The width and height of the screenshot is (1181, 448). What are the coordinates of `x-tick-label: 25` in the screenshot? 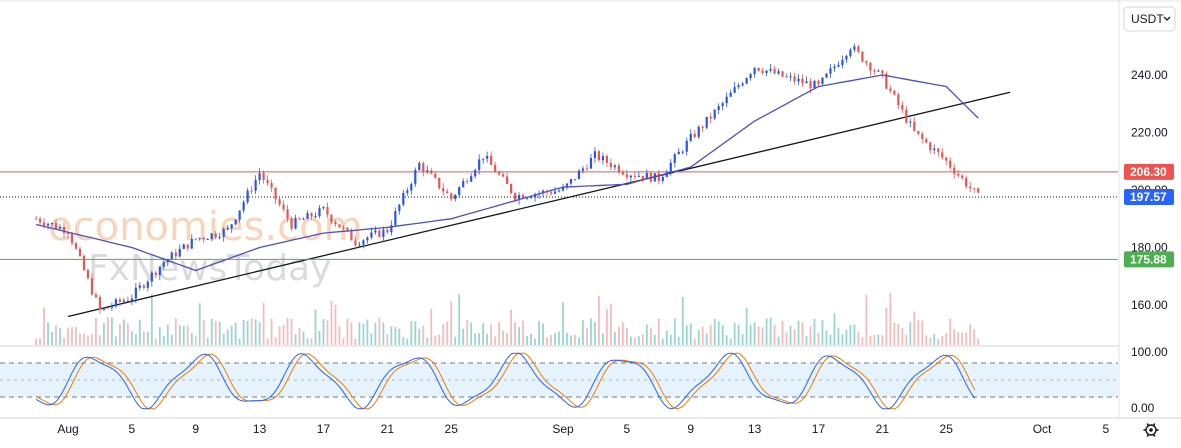 It's located at (947, 429).